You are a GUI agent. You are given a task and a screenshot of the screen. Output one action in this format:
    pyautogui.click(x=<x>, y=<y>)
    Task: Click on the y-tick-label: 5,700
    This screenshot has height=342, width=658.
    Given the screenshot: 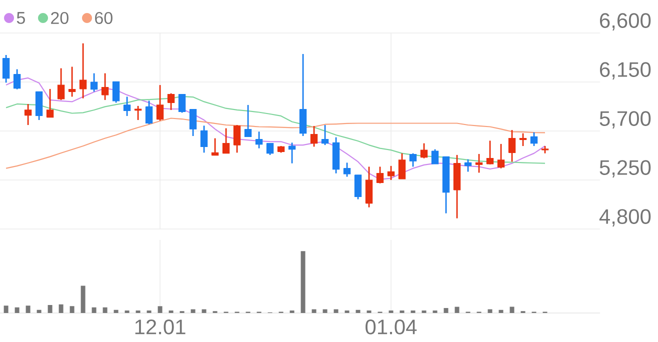 What is the action you would take?
    pyautogui.click(x=625, y=119)
    